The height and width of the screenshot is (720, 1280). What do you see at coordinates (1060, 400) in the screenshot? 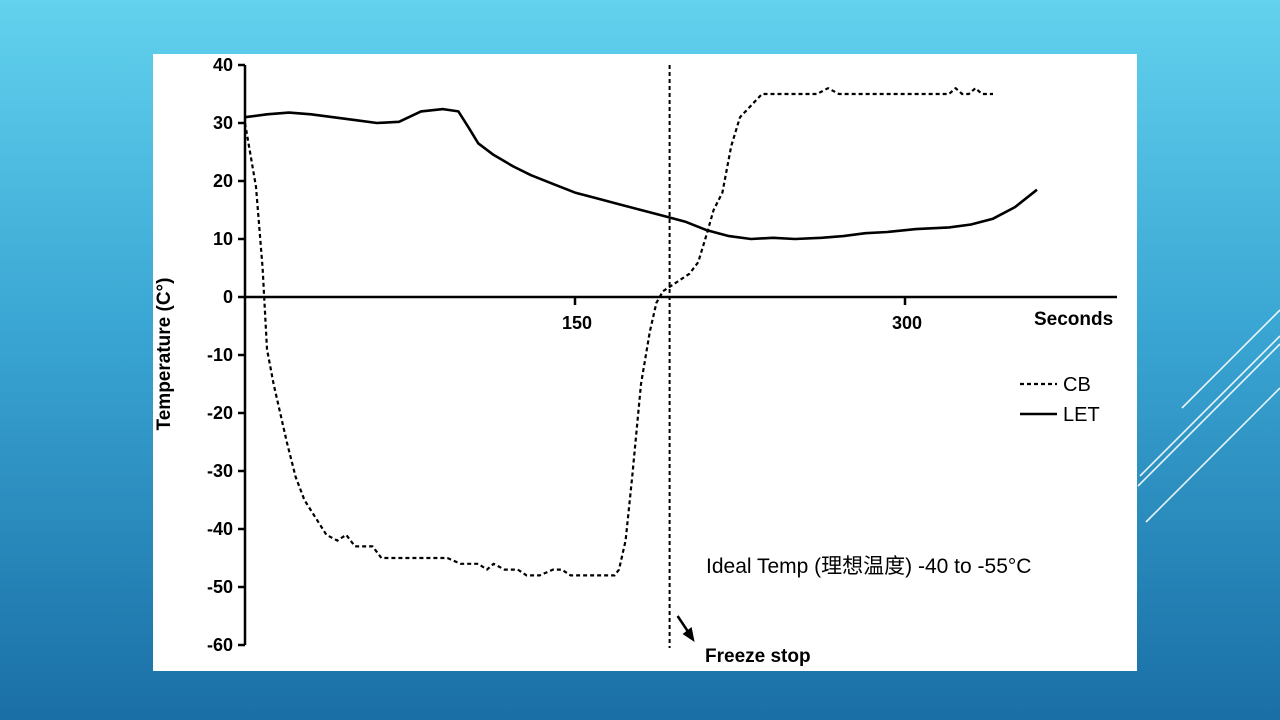
I see `legend: CB LET` at bounding box center [1060, 400].